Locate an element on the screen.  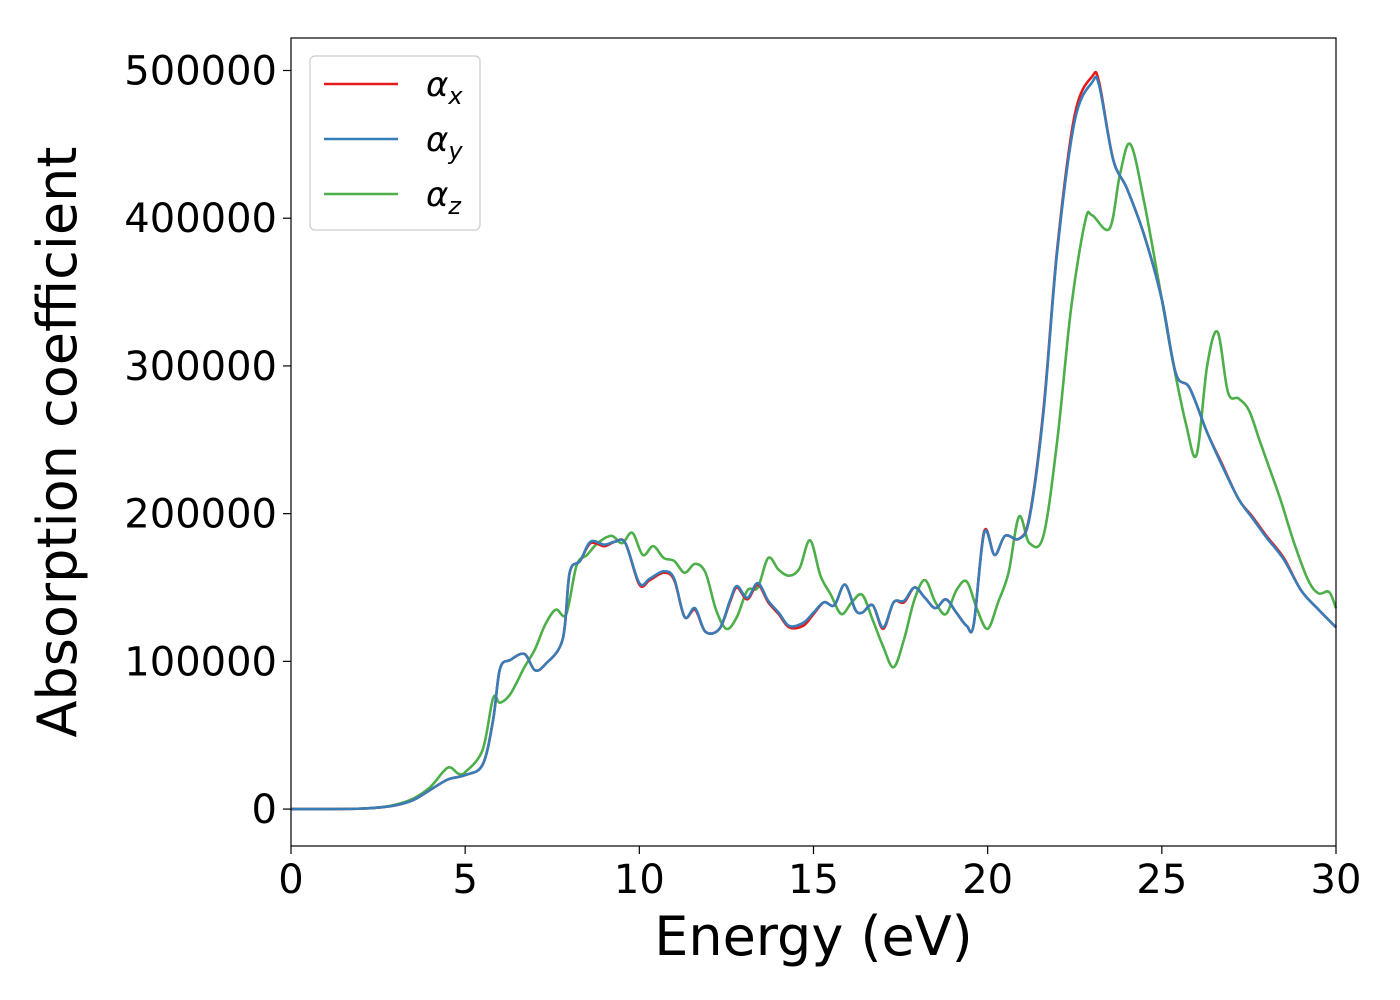
x-tick-label: 5 is located at coordinates (464, 880).